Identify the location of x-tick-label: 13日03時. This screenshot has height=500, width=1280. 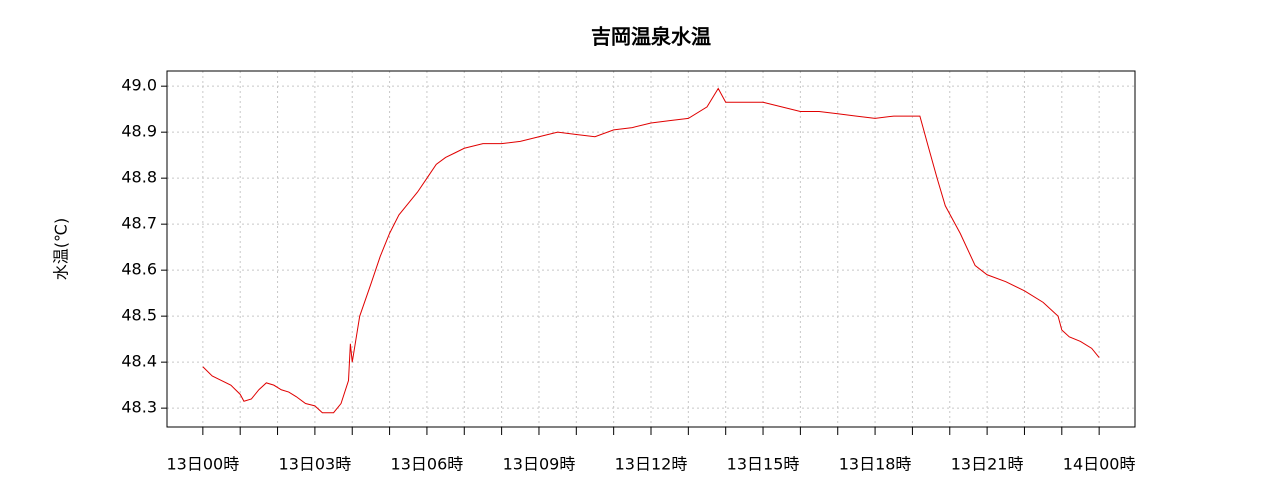
(315, 464).